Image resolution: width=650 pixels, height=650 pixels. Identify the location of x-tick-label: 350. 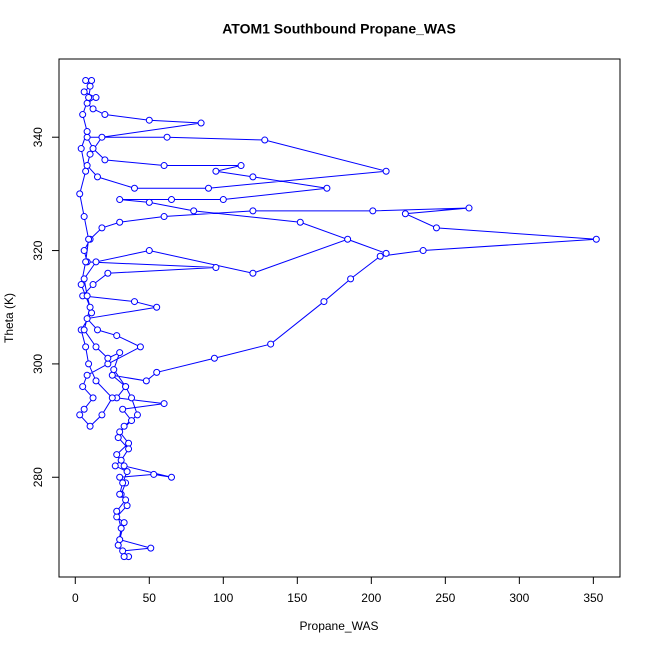
(593, 598).